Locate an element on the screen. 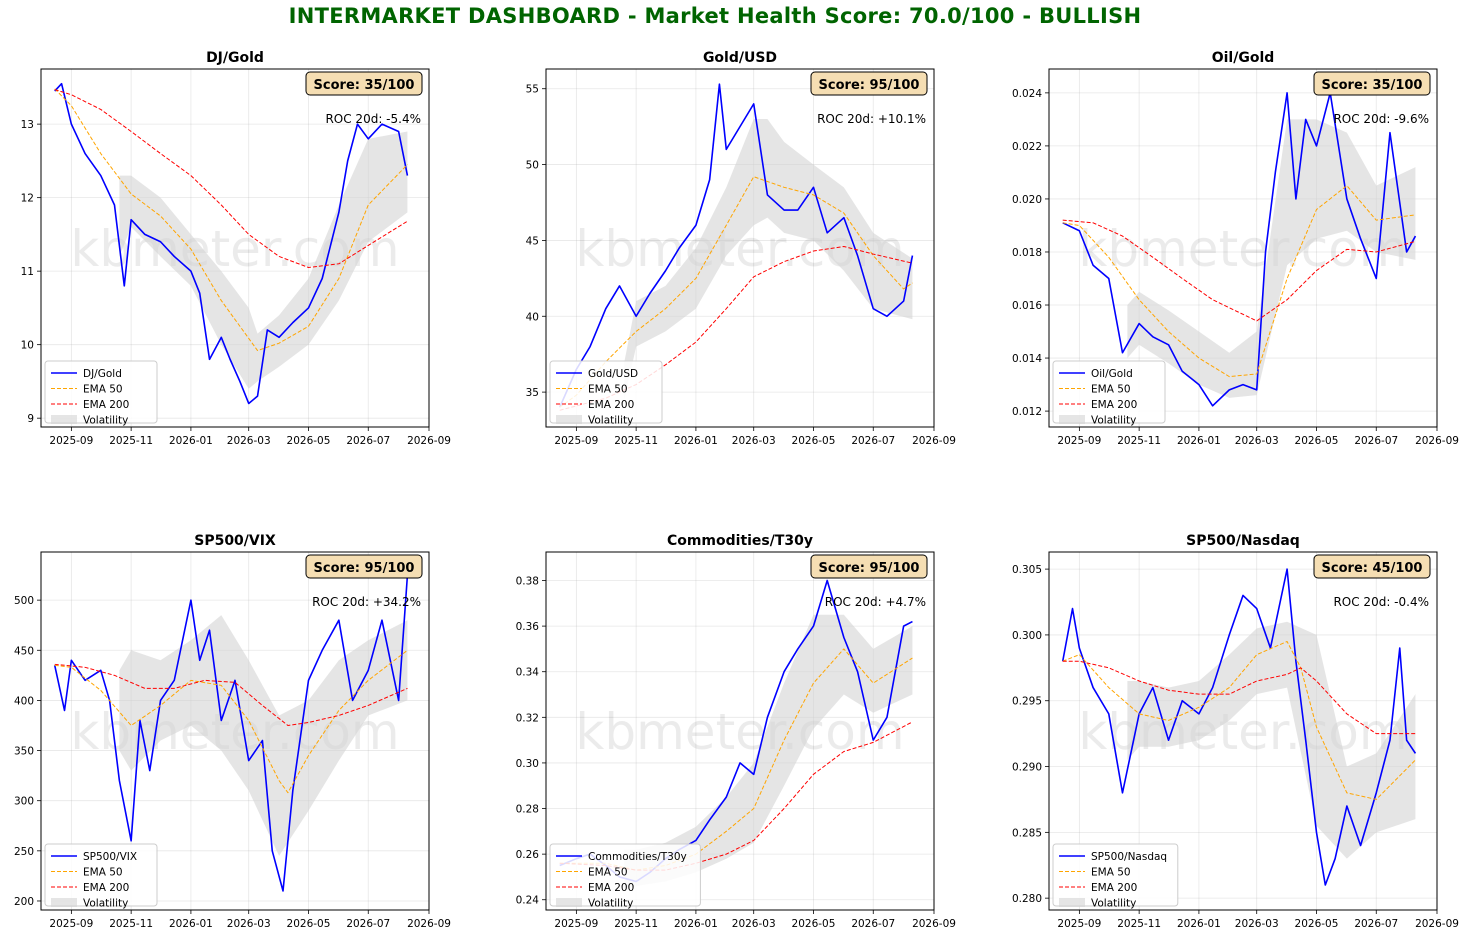 The image size is (1468, 939). y-tick-label: 10 is located at coordinates (27, 346).